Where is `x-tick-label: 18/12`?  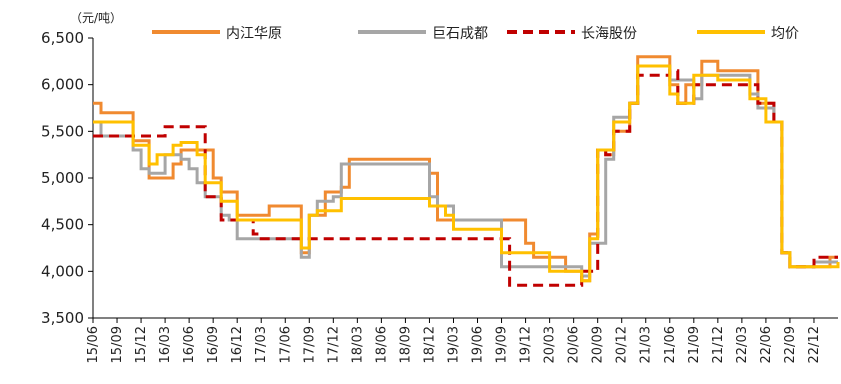 x-tick-label: 18/12 is located at coordinates (429, 344).